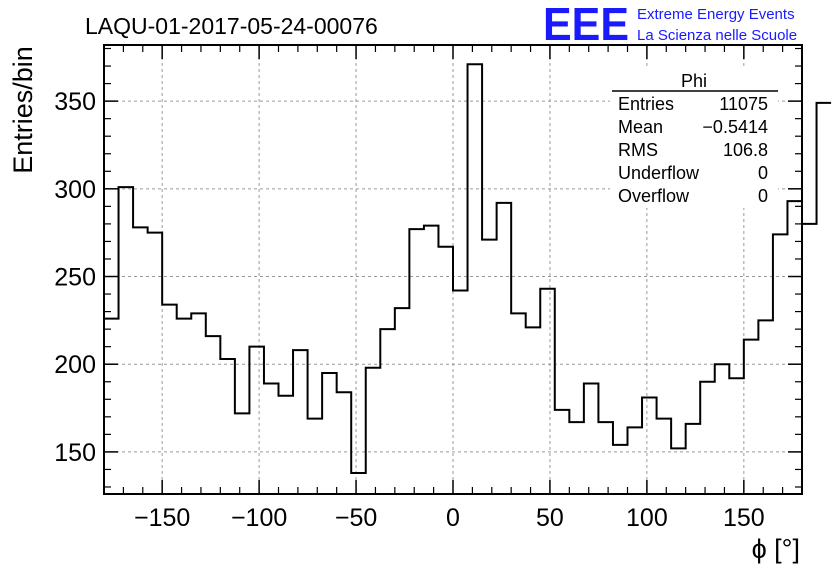 Image resolution: width=836 pixels, height=577 pixels. What do you see at coordinates (231, 26) in the screenshot?
I see `chart-title: LAQU-01-2017-05-24-00076` at bounding box center [231, 26].